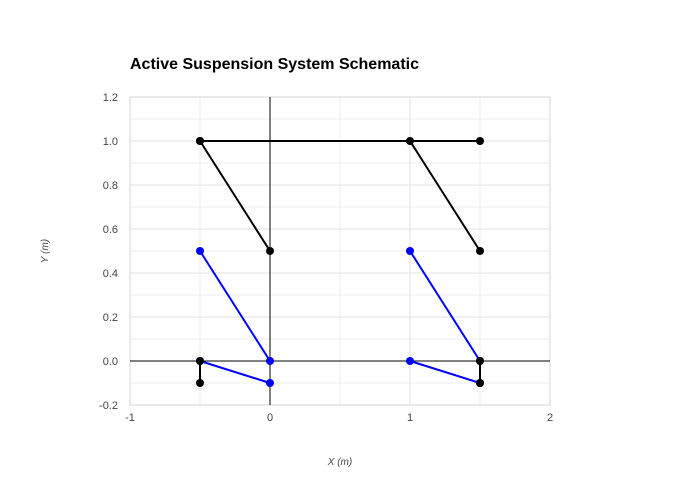  What do you see at coordinates (274, 64) in the screenshot?
I see `chart-title: Active Suspension System Schematic` at bounding box center [274, 64].